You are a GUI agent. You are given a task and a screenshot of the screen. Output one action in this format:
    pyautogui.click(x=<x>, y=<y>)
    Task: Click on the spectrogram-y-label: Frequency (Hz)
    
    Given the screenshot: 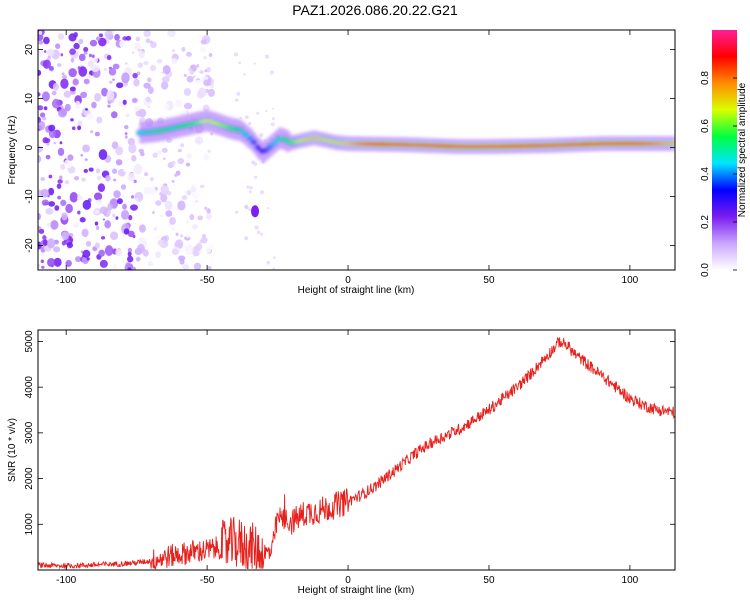 What is the action you would take?
    pyautogui.click(x=12, y=150)
    